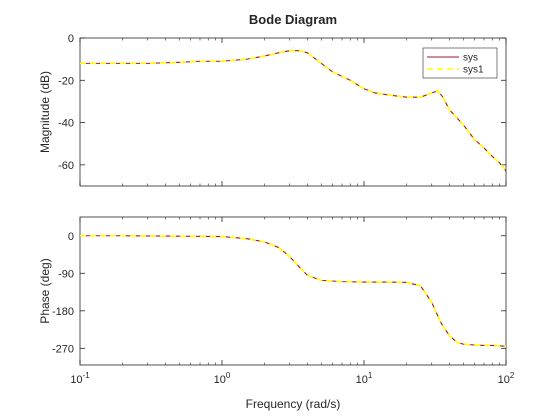 The image size is (560, 420). I want to click on legend-label-sys1: sys1, so click(473, 70).